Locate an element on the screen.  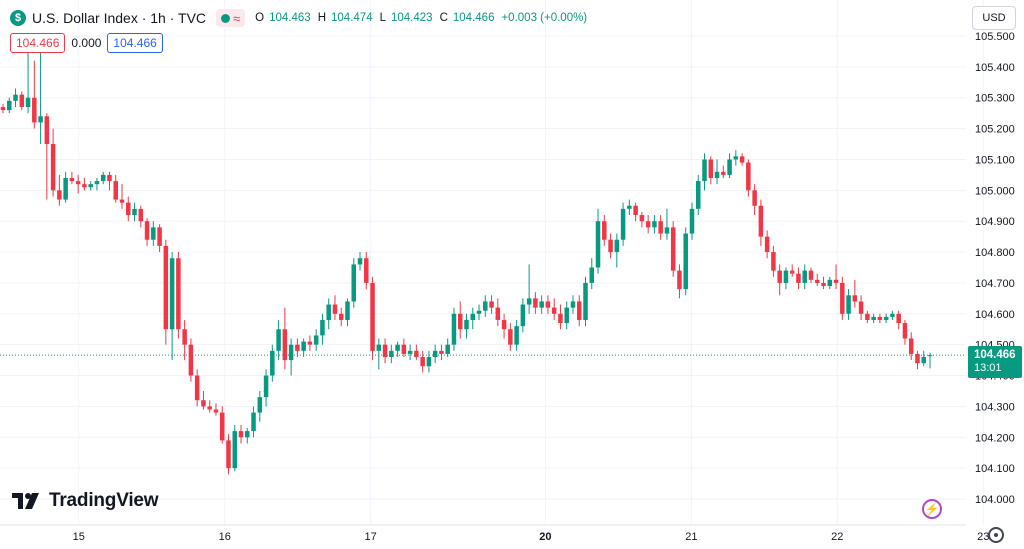
sell-price-button: 104.466 is located at coordinates (38, 43).